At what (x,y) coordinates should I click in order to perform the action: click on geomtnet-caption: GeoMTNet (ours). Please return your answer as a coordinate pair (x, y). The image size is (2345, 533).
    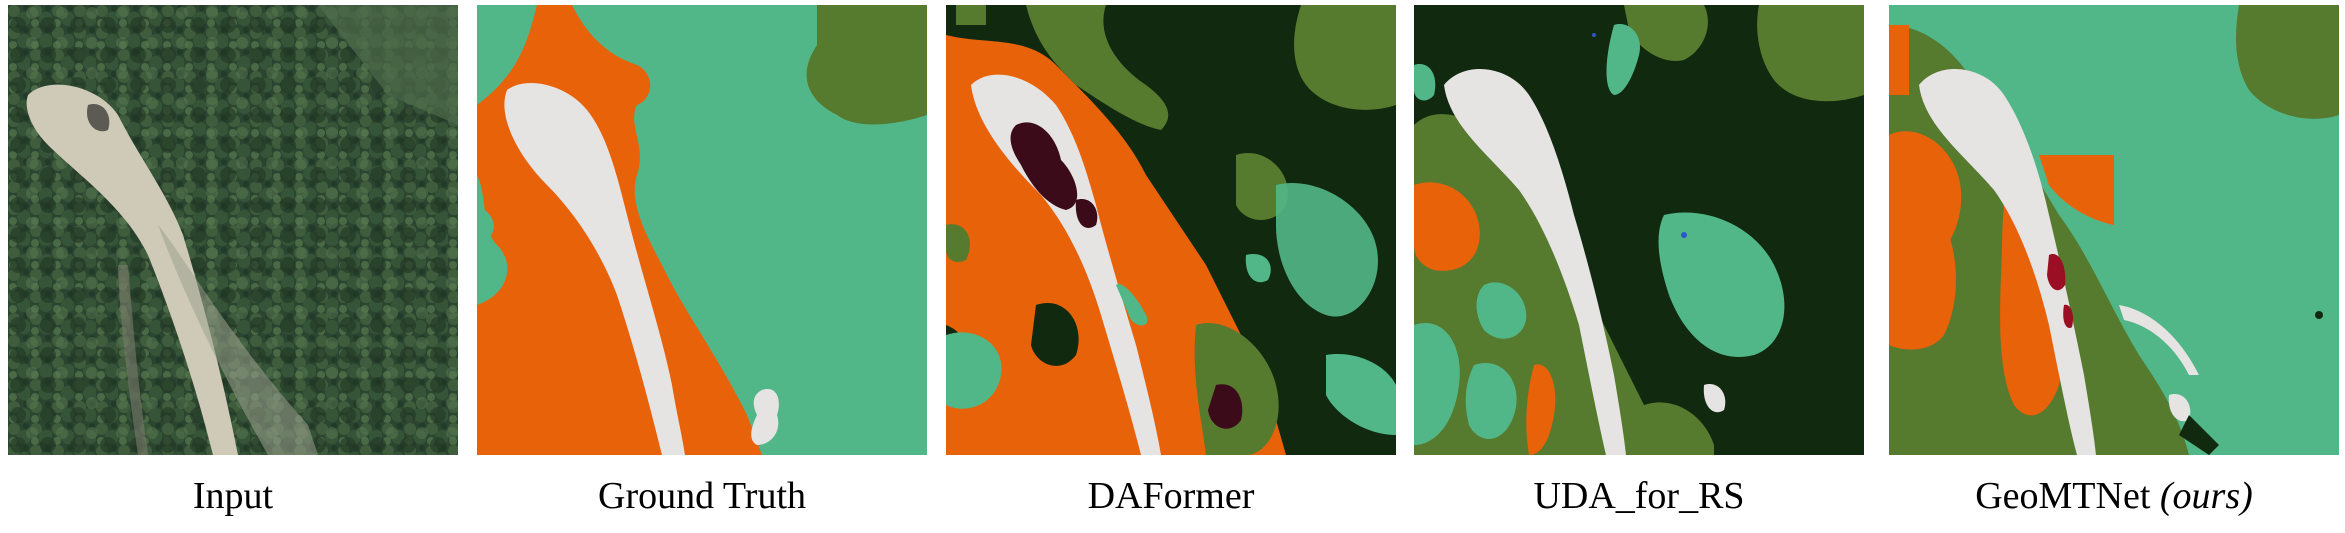
    Looking at the image, I should click on (2114, 496).